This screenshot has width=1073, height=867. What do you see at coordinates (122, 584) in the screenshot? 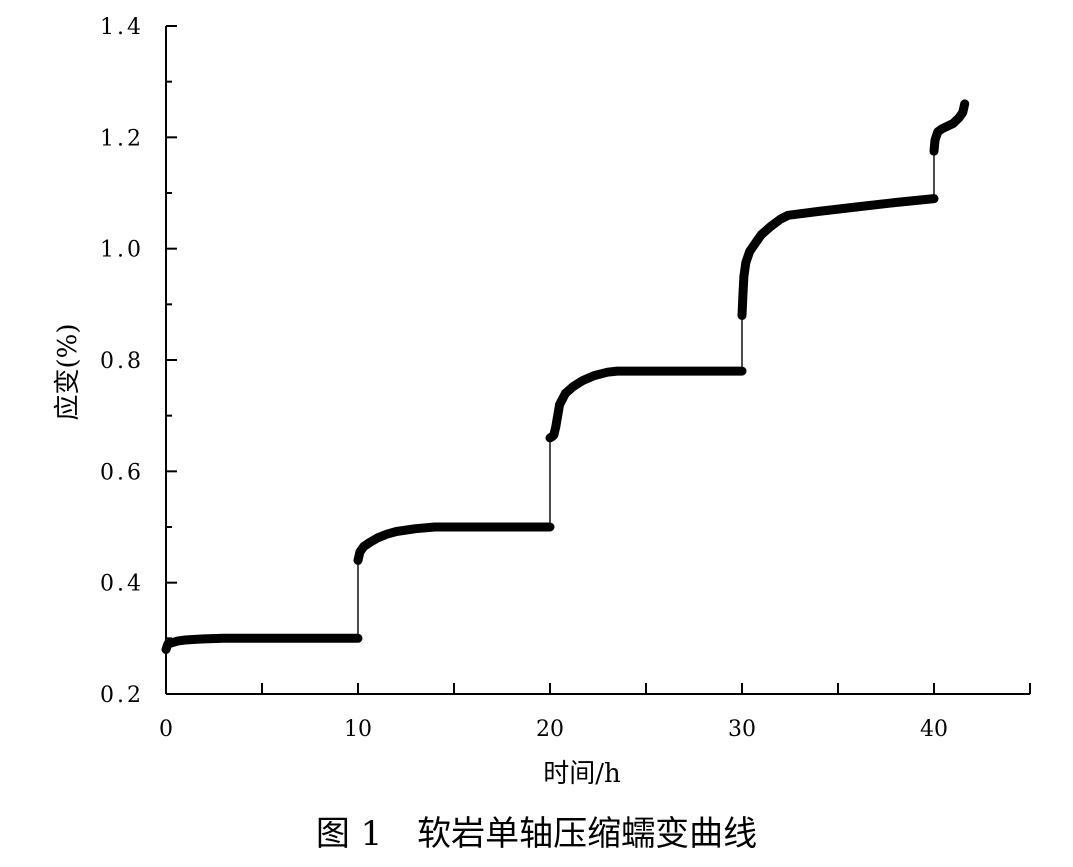
I see `y-tick-label: 0.4` at bounding box center [122, 584].